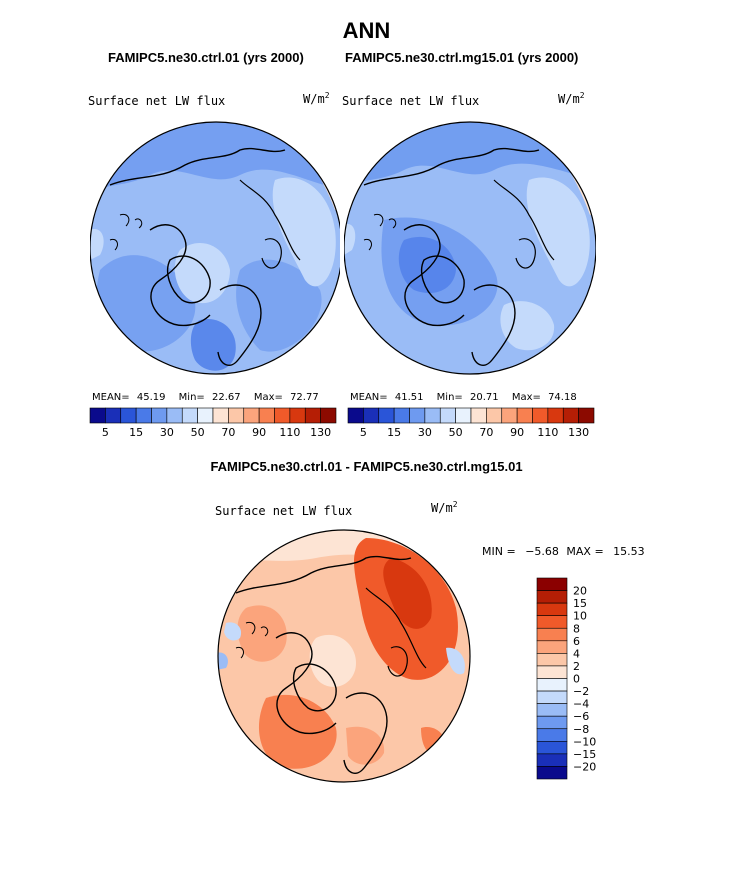 This screenshot has width=733, height=882. What do you see at coordinates (205, 397) in the screenshot?
I see `panel-1-stats: MEAN= 45.19 Min= 22.67 Max= 72.77` at bounding box center [205, 397].